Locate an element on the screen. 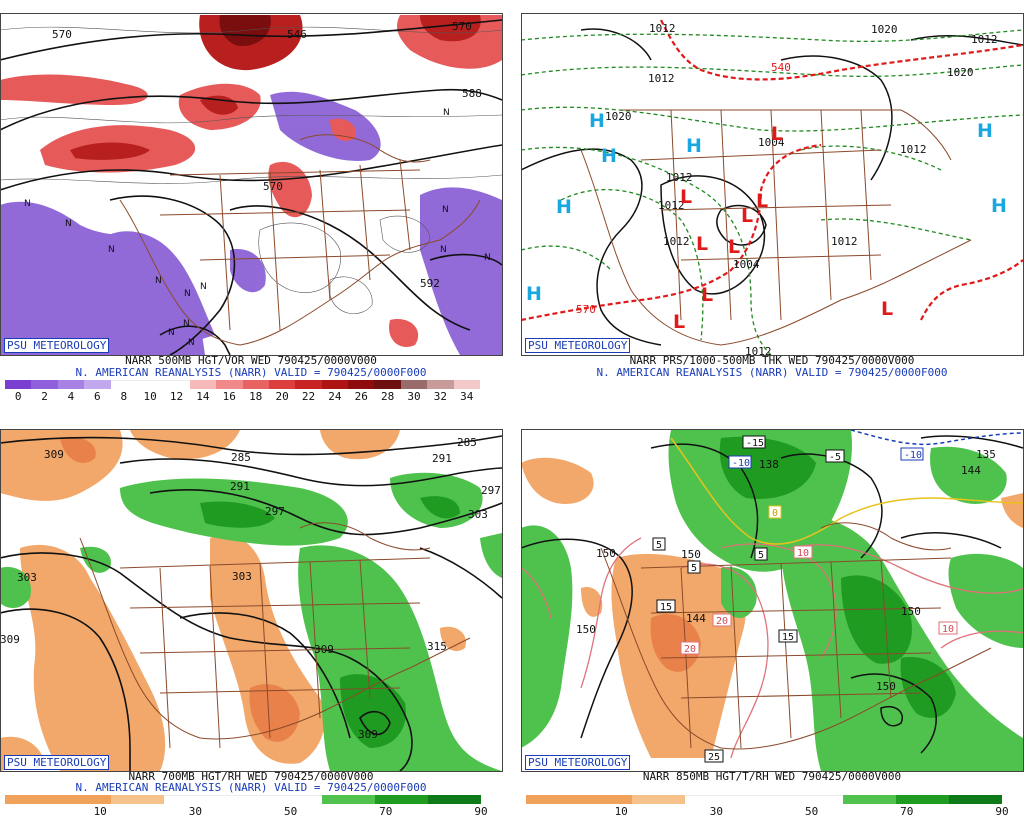 This screenshot has height=819, width=1024. svg-text: 5 is located at coordinates (659, 545).